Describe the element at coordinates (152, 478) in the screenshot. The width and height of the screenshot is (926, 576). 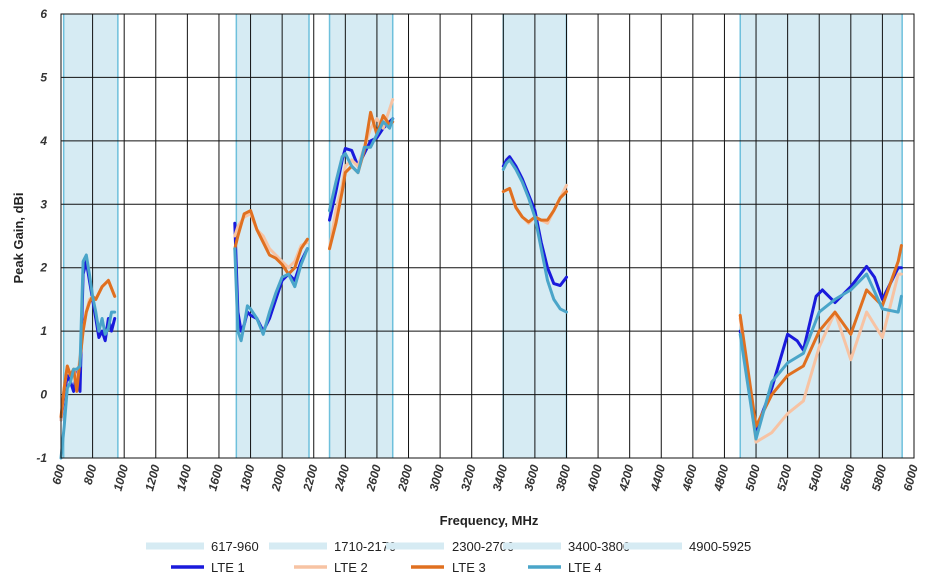
I see `x-tick-label: 1200` at that location.